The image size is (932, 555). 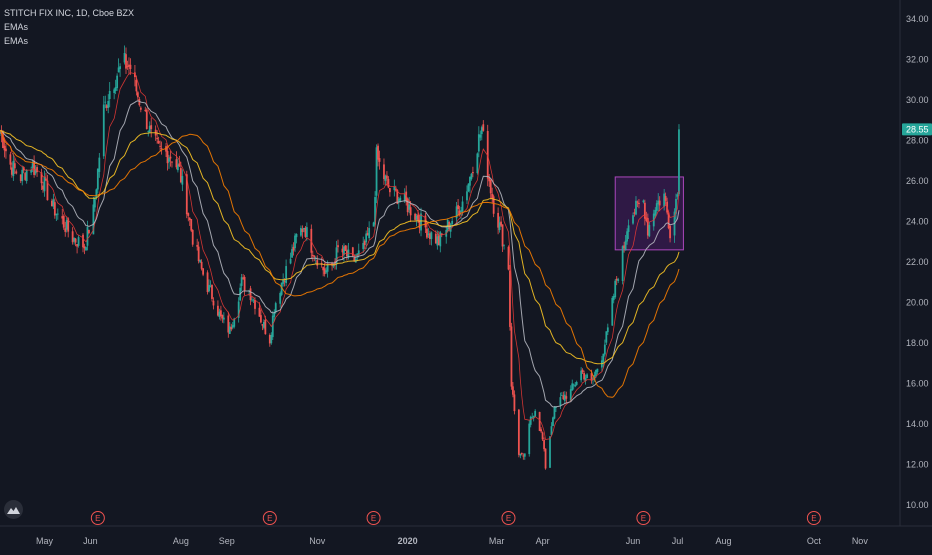 What do you see at coordinates (917, 505) in the screenshot?
I see `y-tick-label-0: 10.00` at bounding box center [917, 505].